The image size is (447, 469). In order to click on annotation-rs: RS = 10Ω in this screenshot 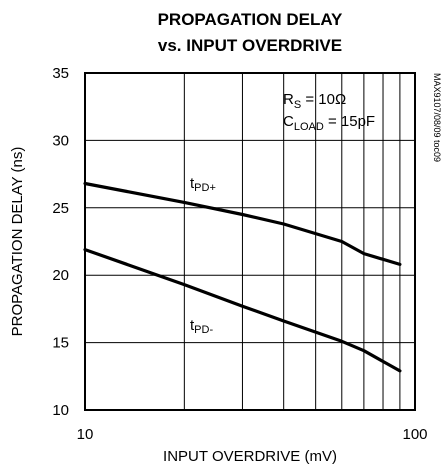, I will do `click(314, 101)`.